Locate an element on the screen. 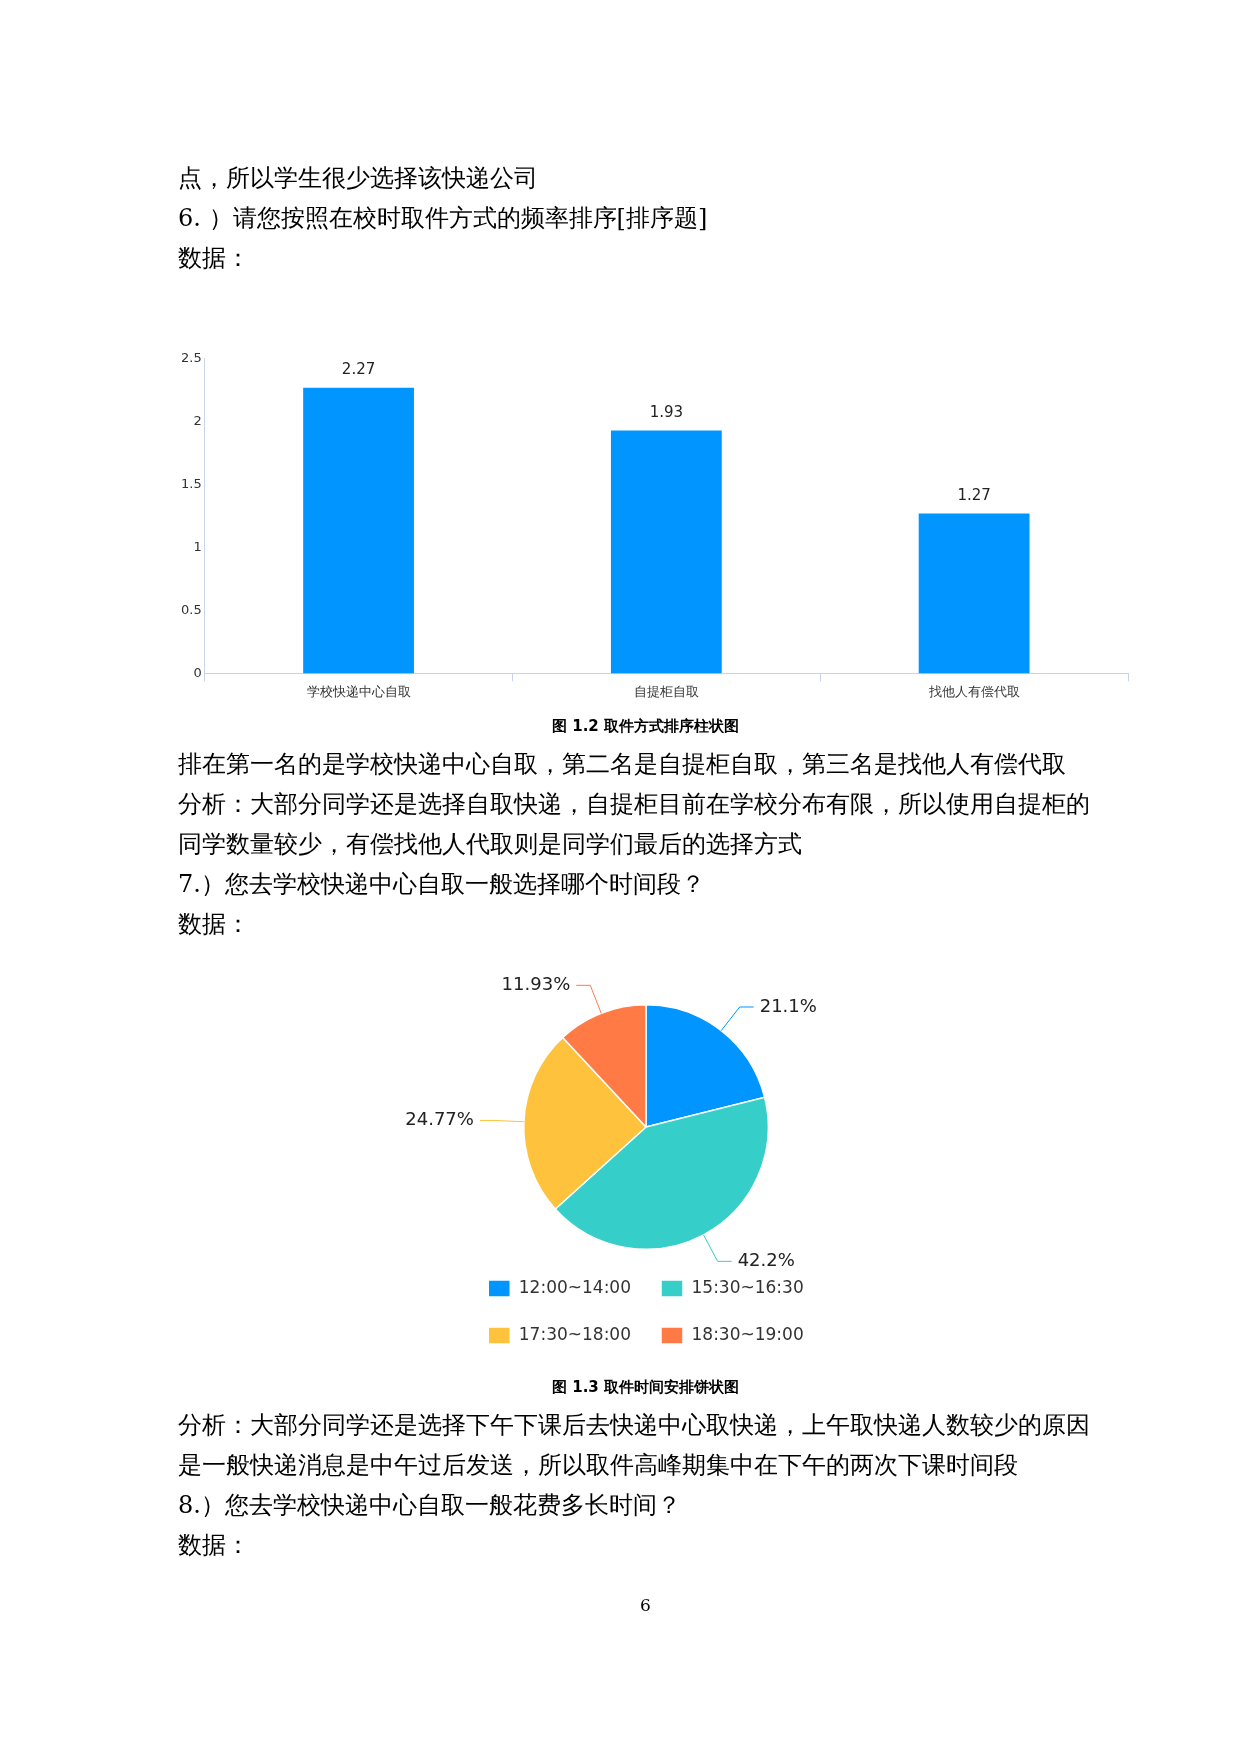 The width and height of the screenshot is (1240, 1754). y-tick-label: 0 is located at coordinates (197, 672).